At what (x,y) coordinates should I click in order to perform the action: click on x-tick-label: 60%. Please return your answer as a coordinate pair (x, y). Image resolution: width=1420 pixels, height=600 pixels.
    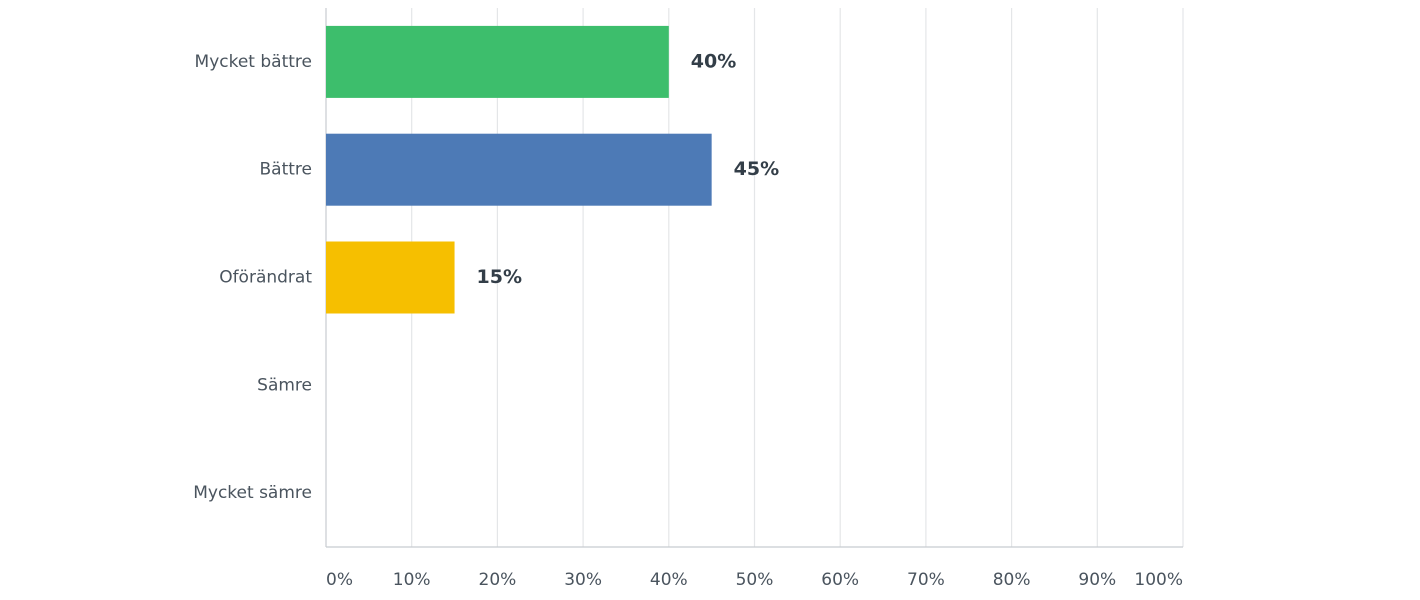
    Looking at the image, I should click on (840, 580).